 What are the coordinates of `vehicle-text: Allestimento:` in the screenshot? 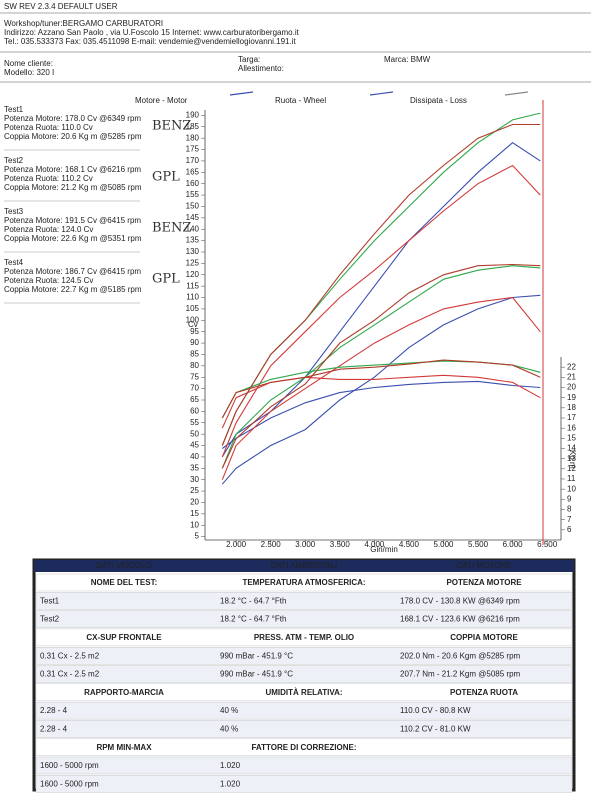 It's located at (261, 68).